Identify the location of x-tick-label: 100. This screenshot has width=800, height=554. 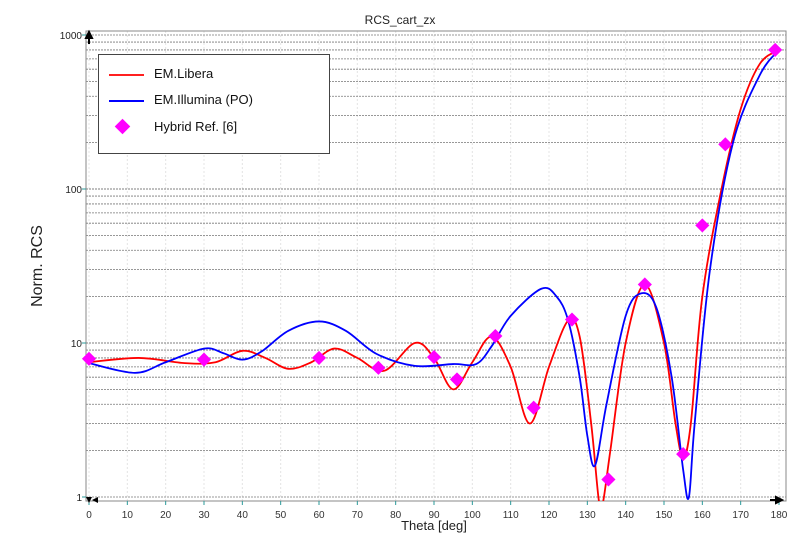
(472, 515).